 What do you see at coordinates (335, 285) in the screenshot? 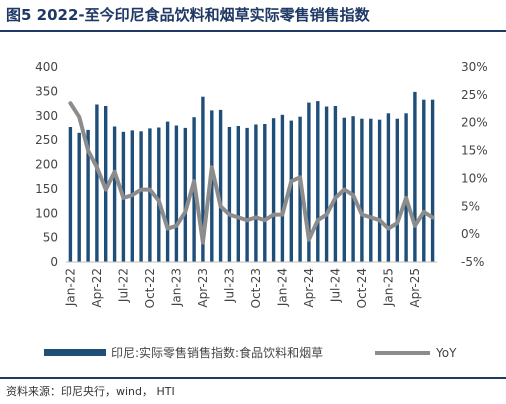
I see `x-tick-label: Jul-24` at bounding box center [335, 285].